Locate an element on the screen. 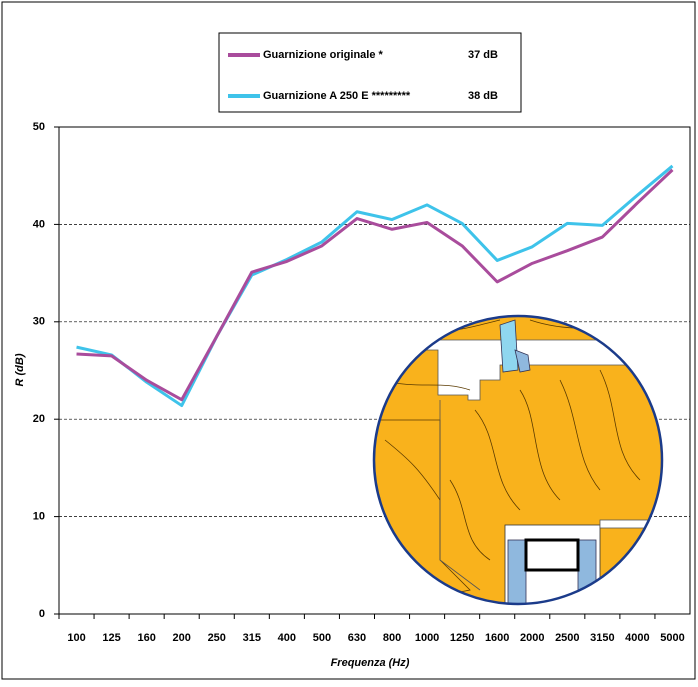  legend-rating: 38 dB is located at coordinates (483, 96).